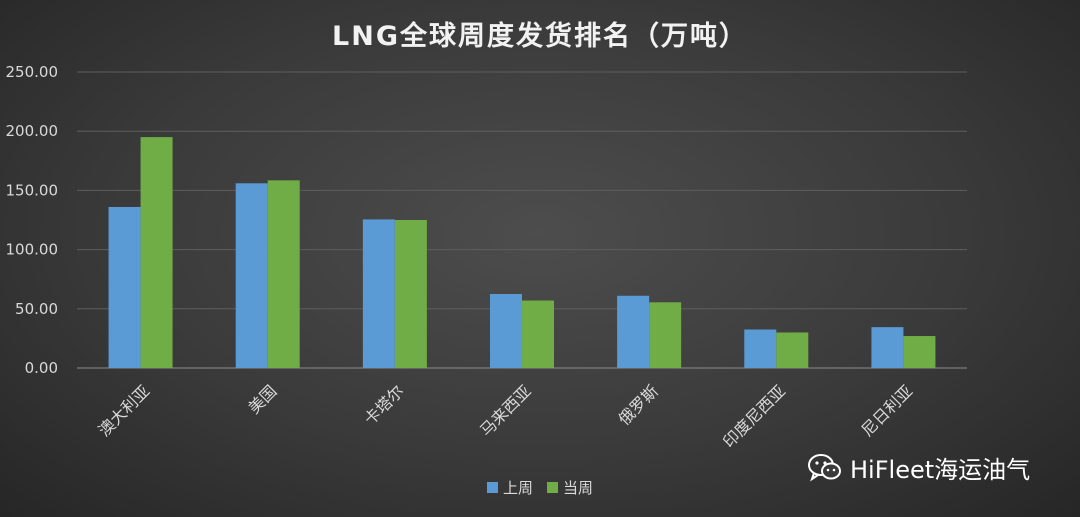 This screenshot has height=517, width=1080. I want to click on y-tick-label: 0.00, so click(41, 368).